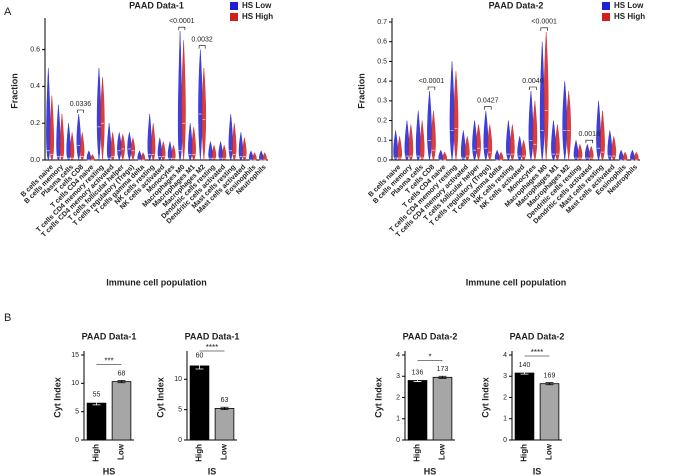  I want to click on sample-count: 136, so click(418, 372).